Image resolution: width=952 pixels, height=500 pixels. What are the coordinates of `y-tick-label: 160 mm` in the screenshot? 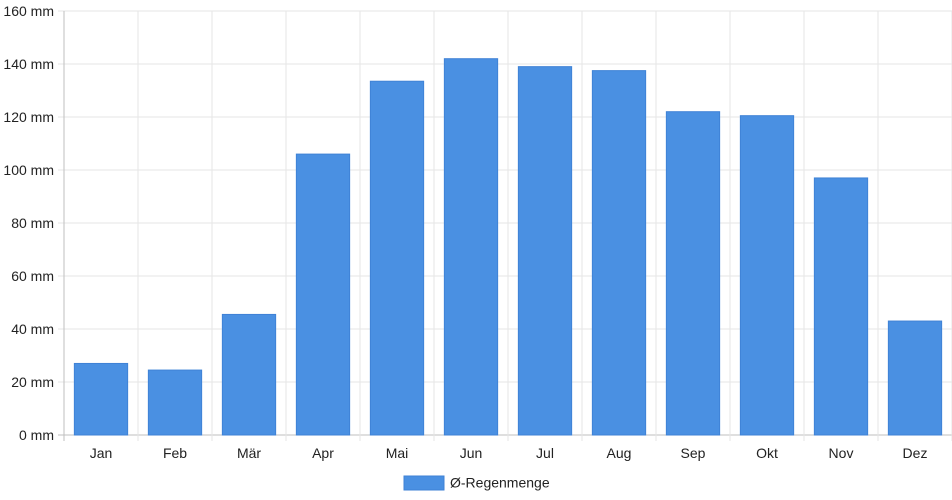 It's located at (28, 11).